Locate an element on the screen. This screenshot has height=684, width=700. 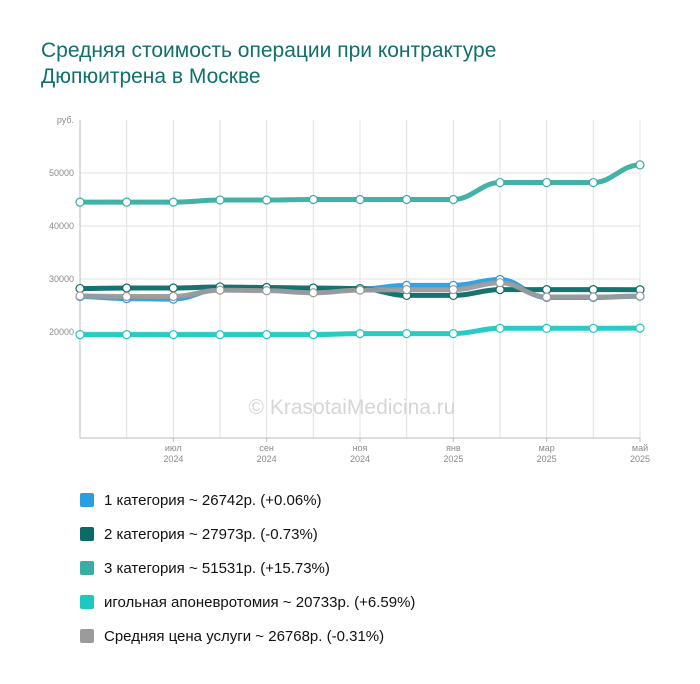
legend-item: 3 категория ~ 51531р. (+15.73%) is located at coordinates (205, 568).